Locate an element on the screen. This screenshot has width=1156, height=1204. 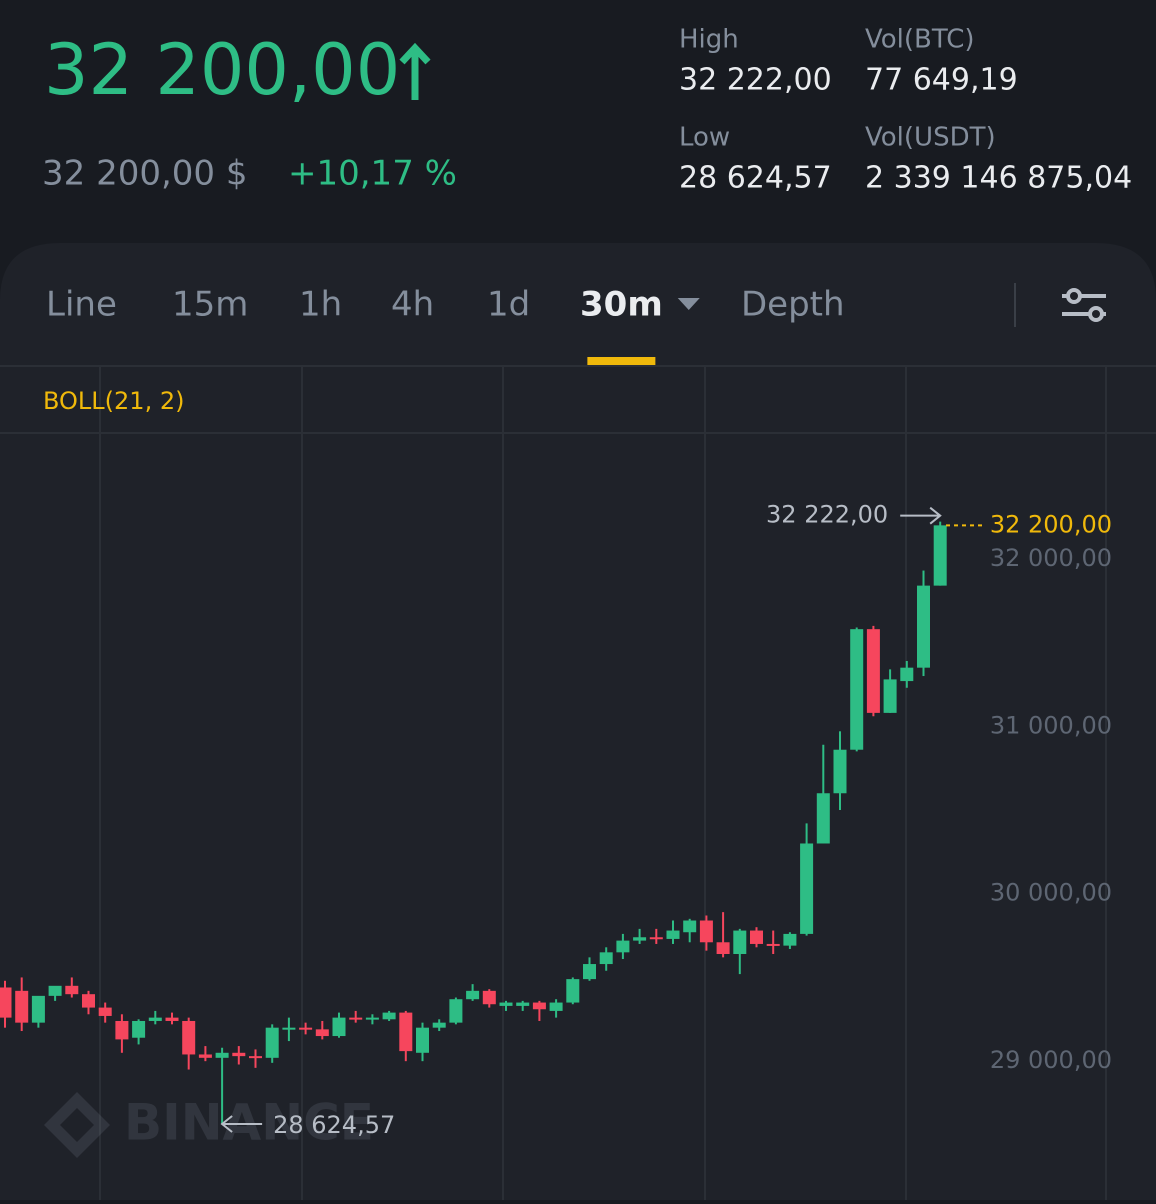
stat-label: High is located at coordinates (709, 40).